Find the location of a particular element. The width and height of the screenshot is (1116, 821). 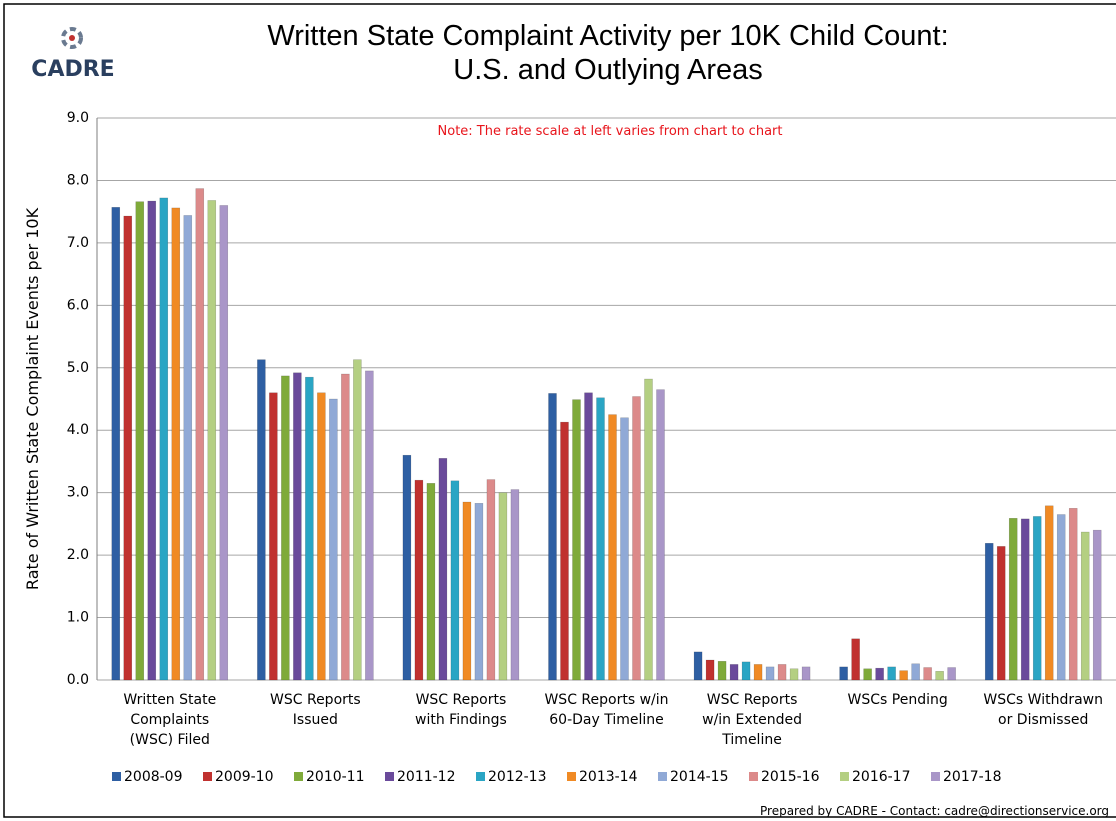

y-tick-label: 2.0 is located at coordinates (78, 555).